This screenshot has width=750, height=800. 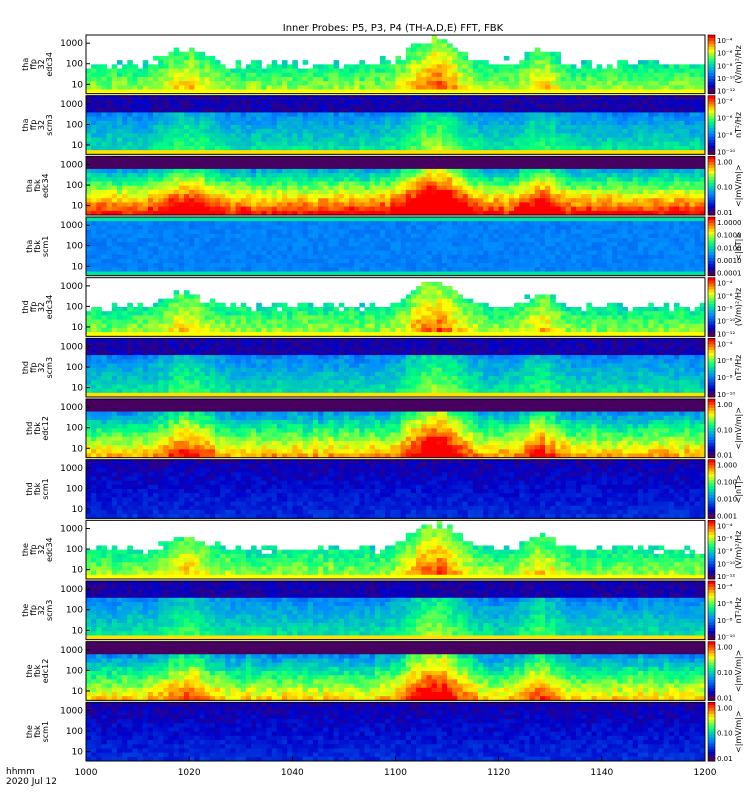 What do you see at coordinates (74, 186) in the screenshot?
I see `y-tick-label: 100` at bounding box center [74, 186].